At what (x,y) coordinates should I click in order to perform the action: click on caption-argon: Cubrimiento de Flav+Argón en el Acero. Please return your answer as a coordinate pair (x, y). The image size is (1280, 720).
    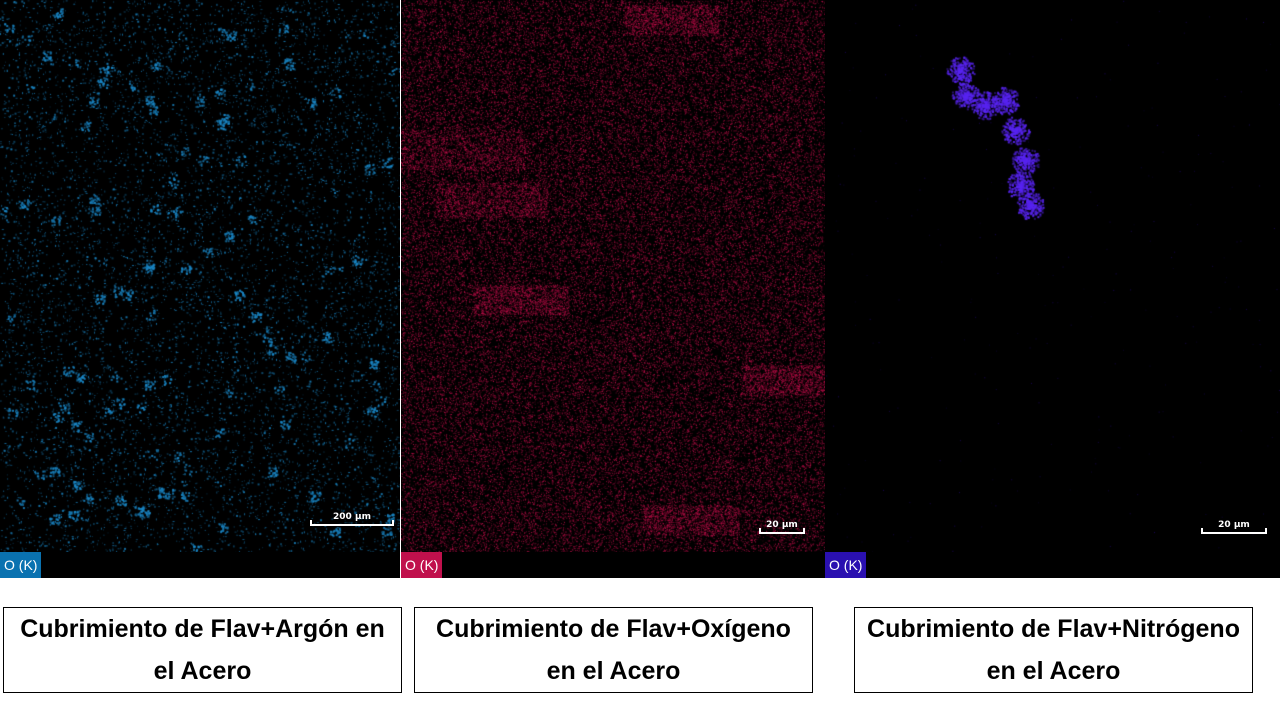
    Looking at the image, I should click on (202, 650).